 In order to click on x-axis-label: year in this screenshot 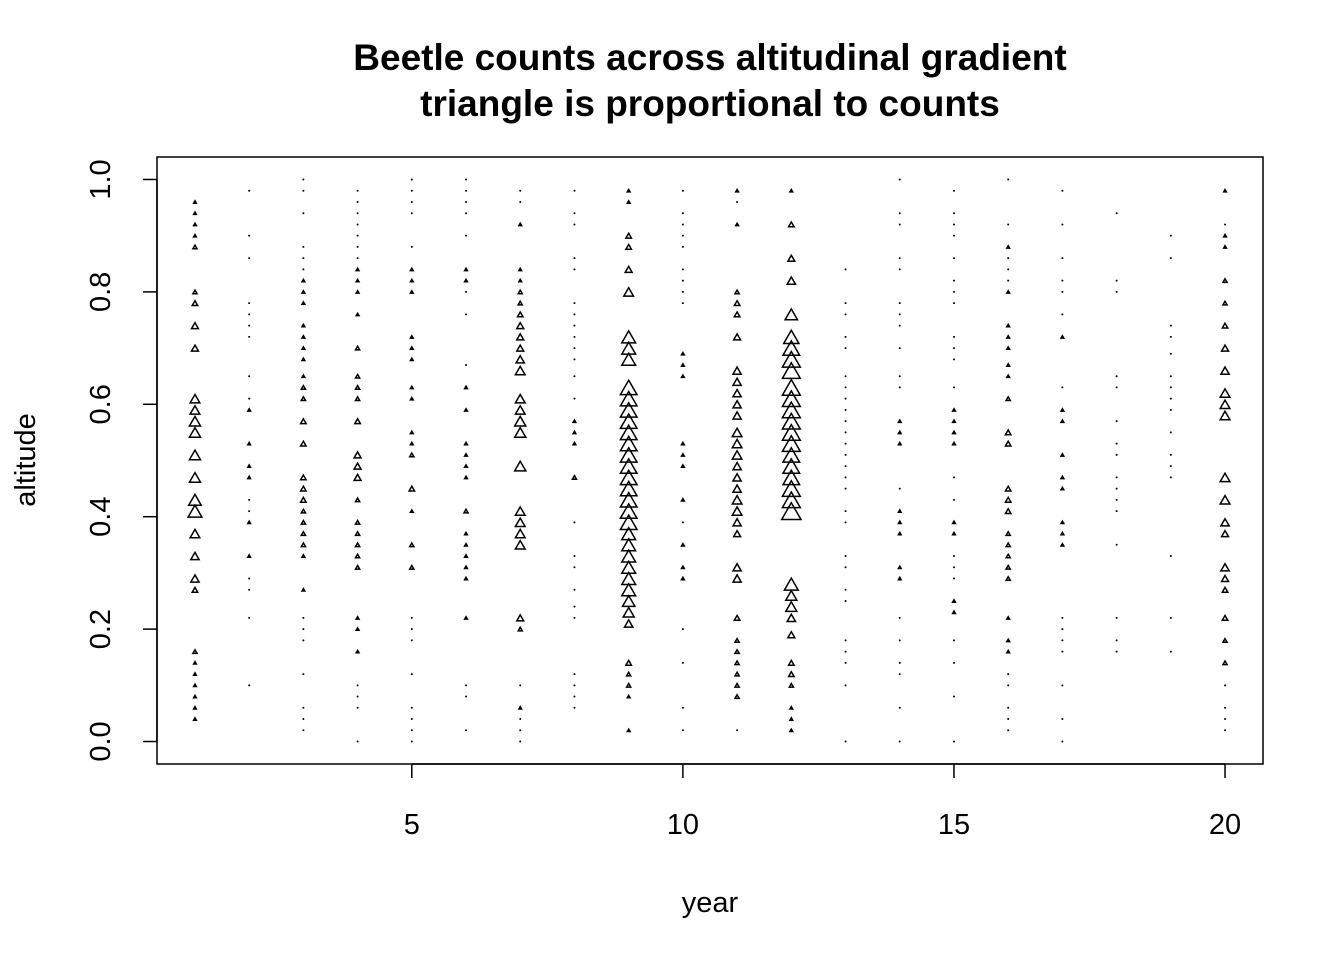, I will do `click(710, 903)`.